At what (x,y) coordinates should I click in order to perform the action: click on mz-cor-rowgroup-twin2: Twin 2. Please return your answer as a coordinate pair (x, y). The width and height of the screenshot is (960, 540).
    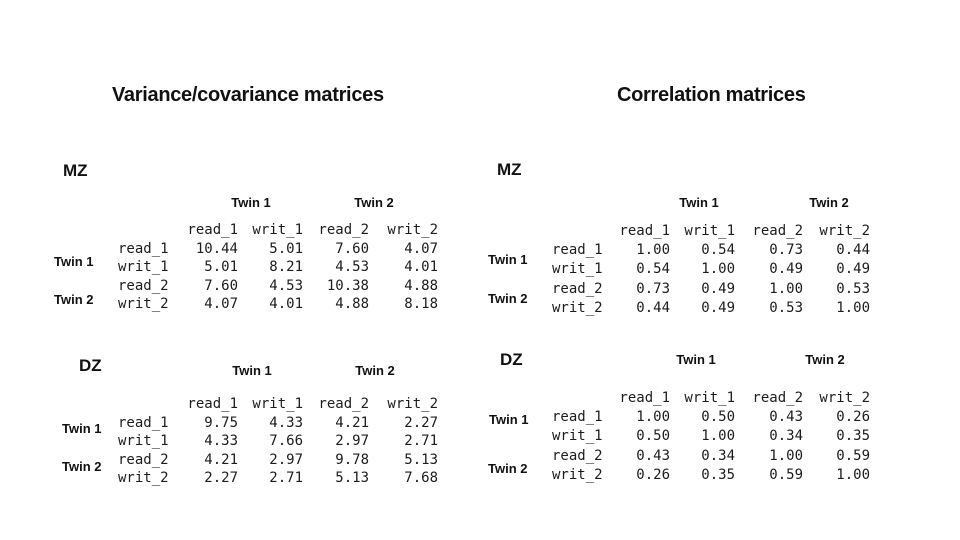
    Looking at the image, I should click on (508, 298).